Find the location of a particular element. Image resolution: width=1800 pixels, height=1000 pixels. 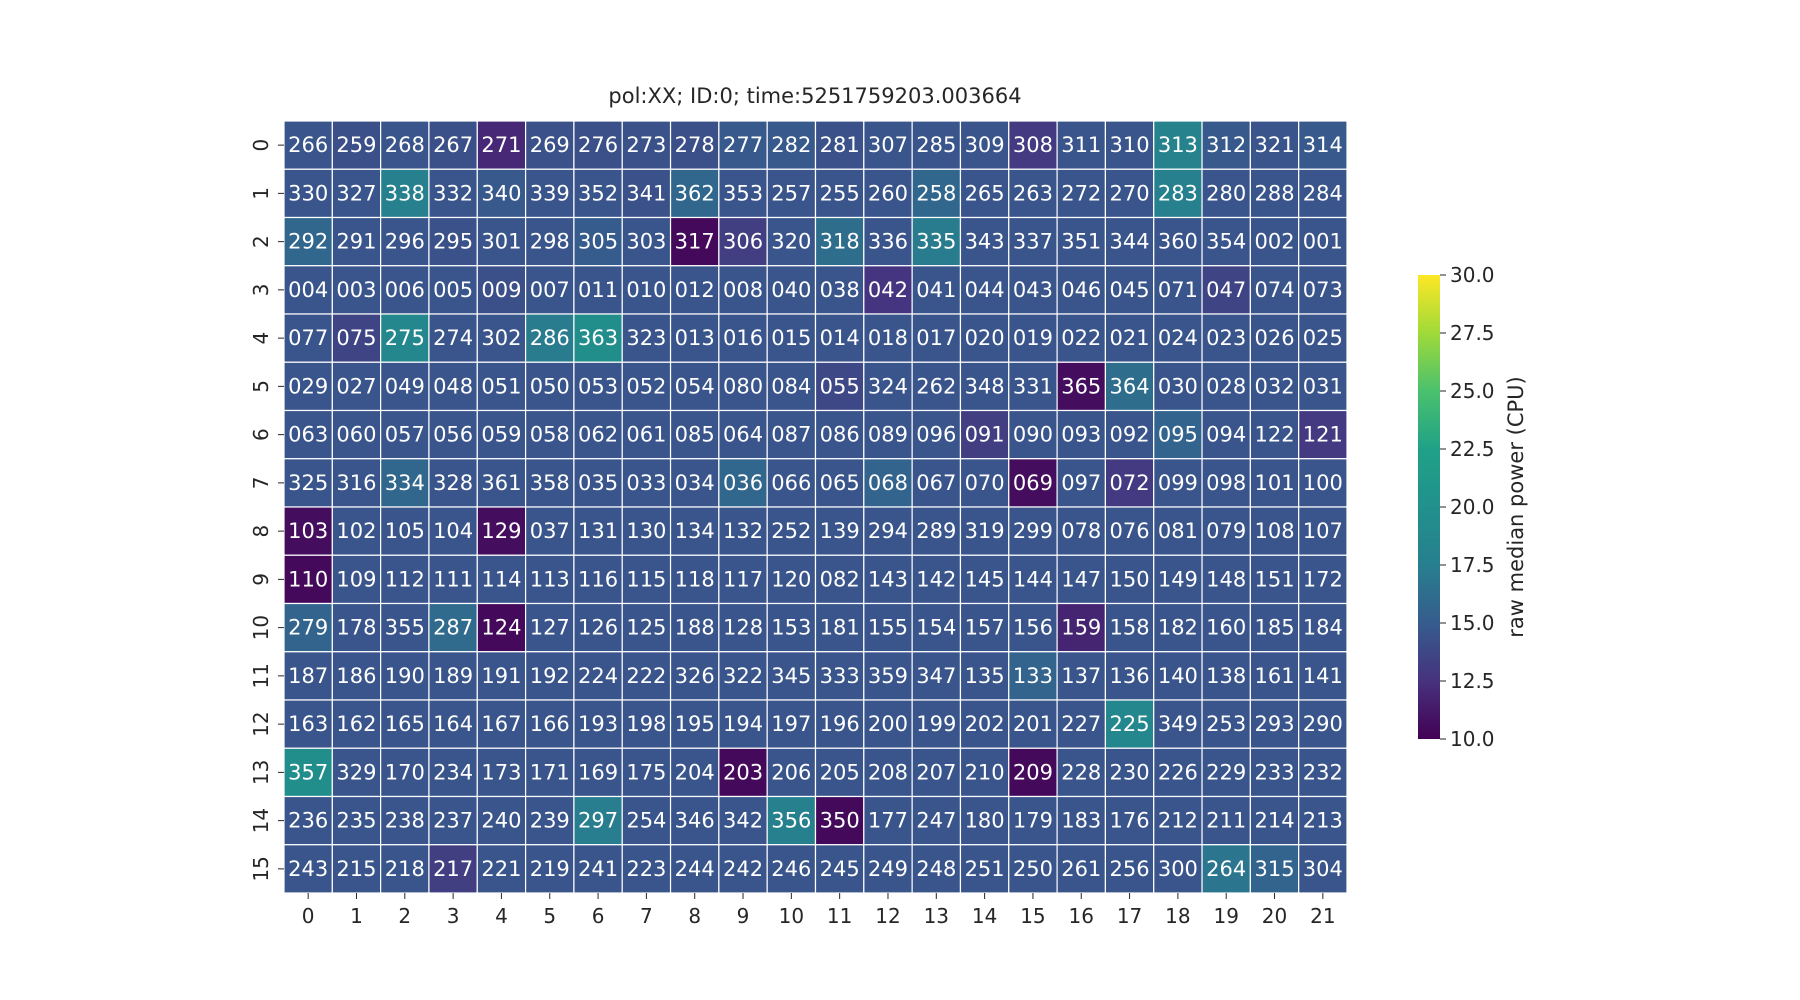

cell-label: 238 is located at coordinates (405, 821).